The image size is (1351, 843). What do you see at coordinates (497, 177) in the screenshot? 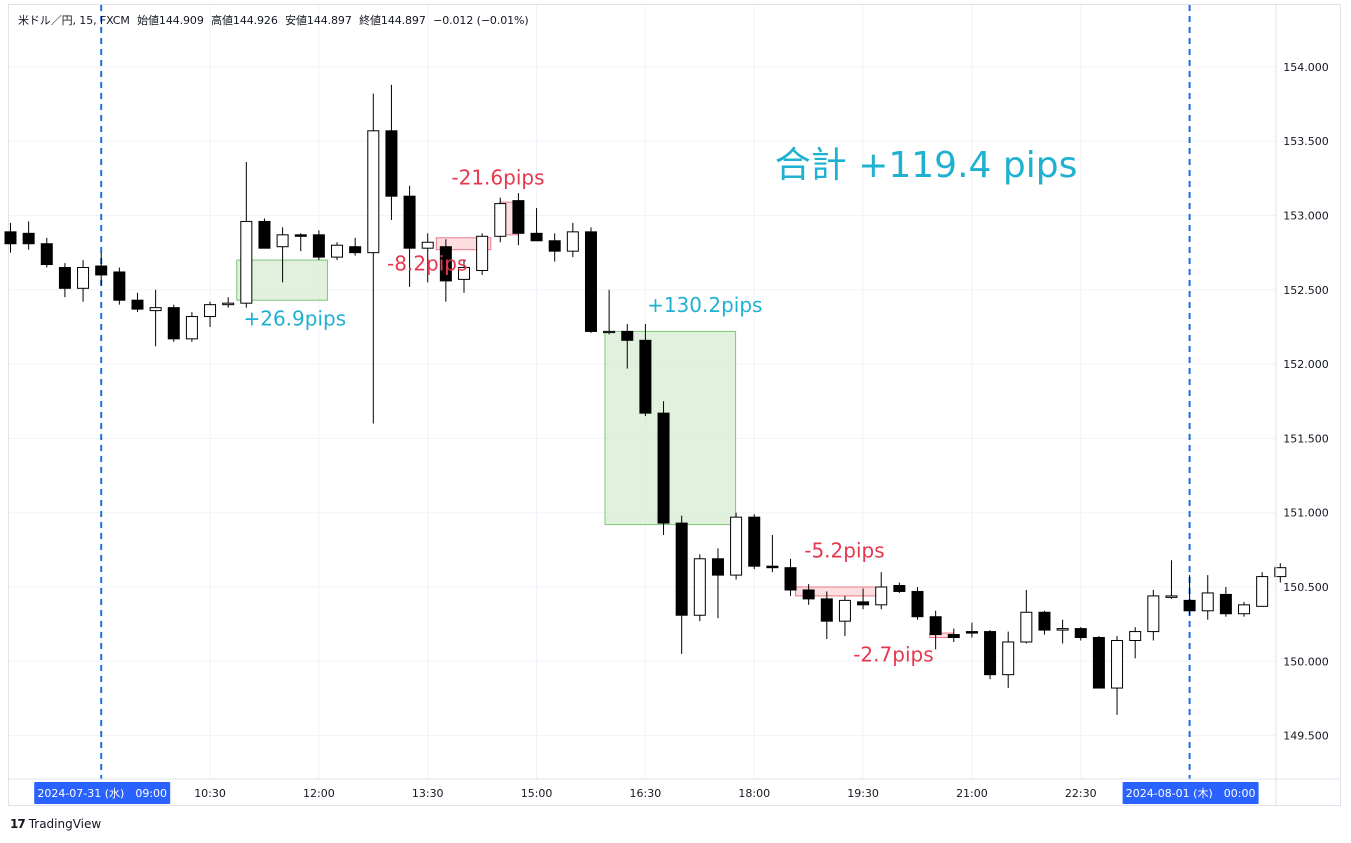
I see `trade-pips-label: -21.6pips` at bounding box center [497, 177].